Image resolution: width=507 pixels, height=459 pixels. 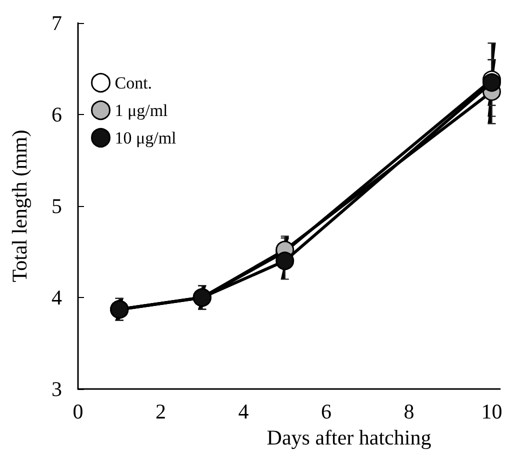 I want to click on x-tick-label: 10, so click(x=491, y=412).